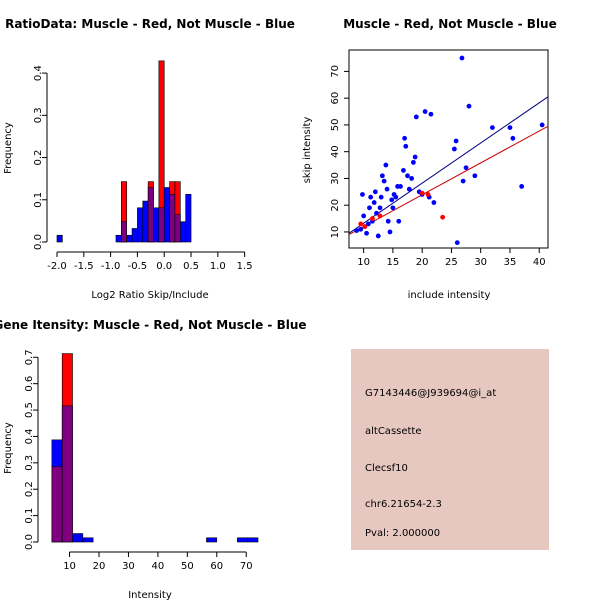 The height and width of the screenshot is (600, 600). What do you see at coordinates (38, 158) in the screenshot?
I see `ratio-y-tick-label: 0.2` at bounding box center [38, 158].